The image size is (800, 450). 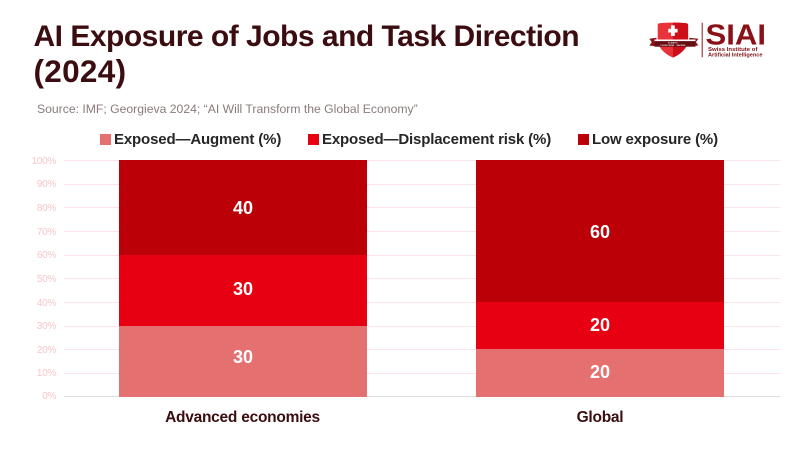 What do you see at coordinates (736, 36) in the screenshot?
I see `svg-text: SIAI` at bounding box center [736, 36].